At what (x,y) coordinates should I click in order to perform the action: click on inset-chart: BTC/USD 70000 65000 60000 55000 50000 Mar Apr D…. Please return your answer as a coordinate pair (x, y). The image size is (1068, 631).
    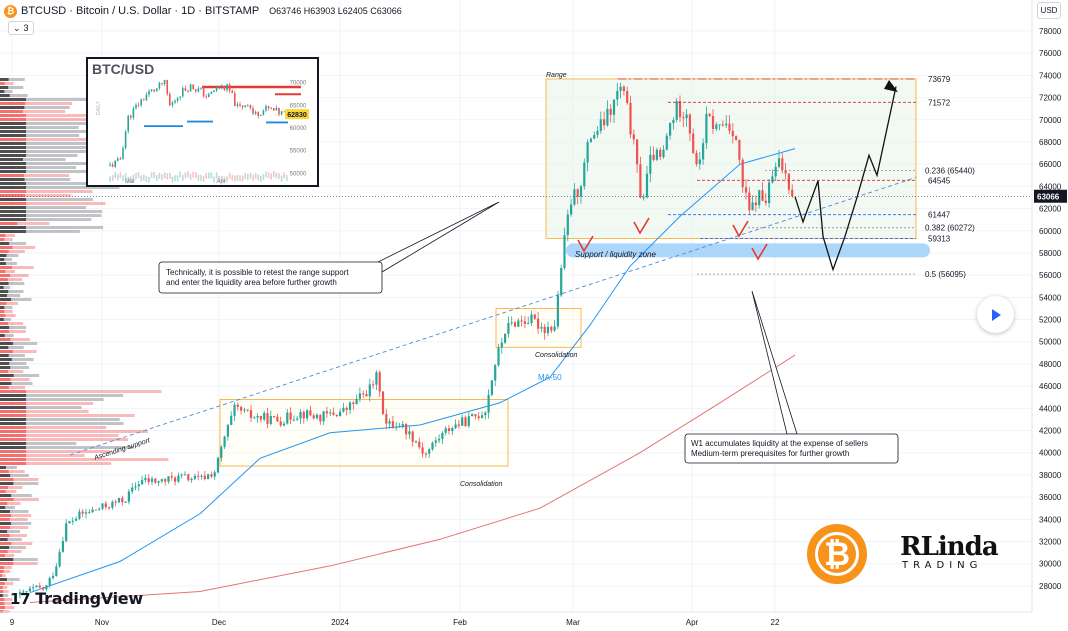
    Looking at the image, I should click on (202, 122).